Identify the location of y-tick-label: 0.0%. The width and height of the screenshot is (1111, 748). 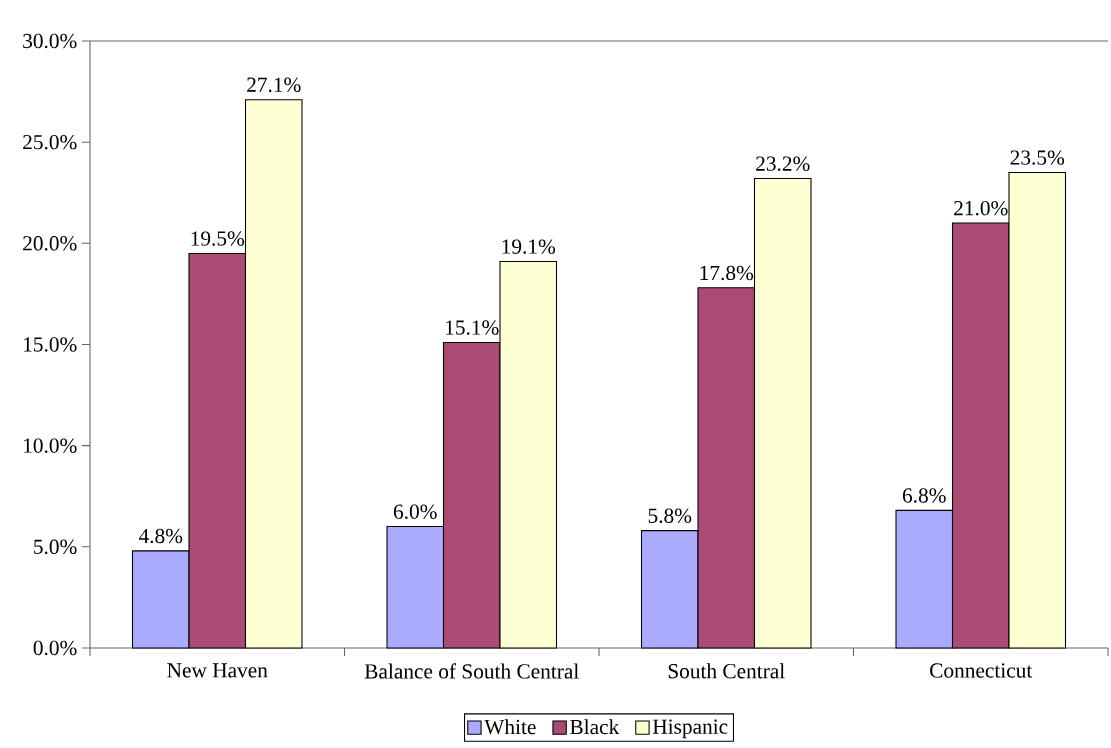
(55, 648).